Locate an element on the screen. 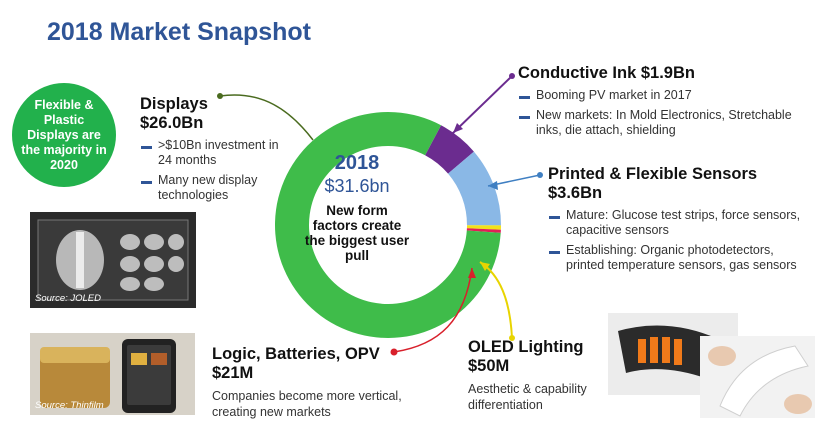  sensors-value: $3.6Bn is located at coordinates (575, 193).